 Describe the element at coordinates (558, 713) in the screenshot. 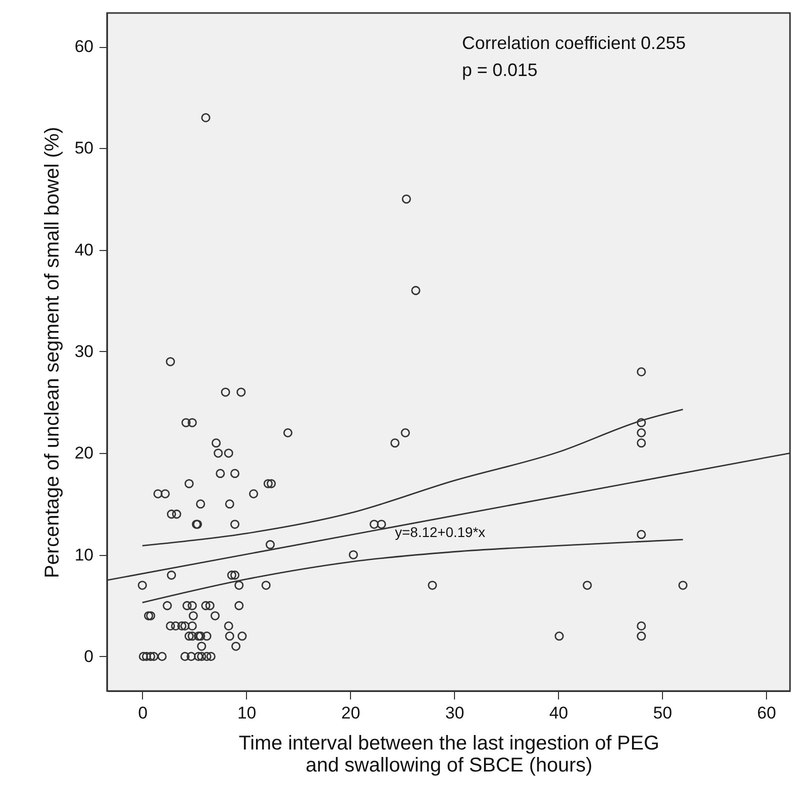

I see `x-tick-label: 40` at that location.